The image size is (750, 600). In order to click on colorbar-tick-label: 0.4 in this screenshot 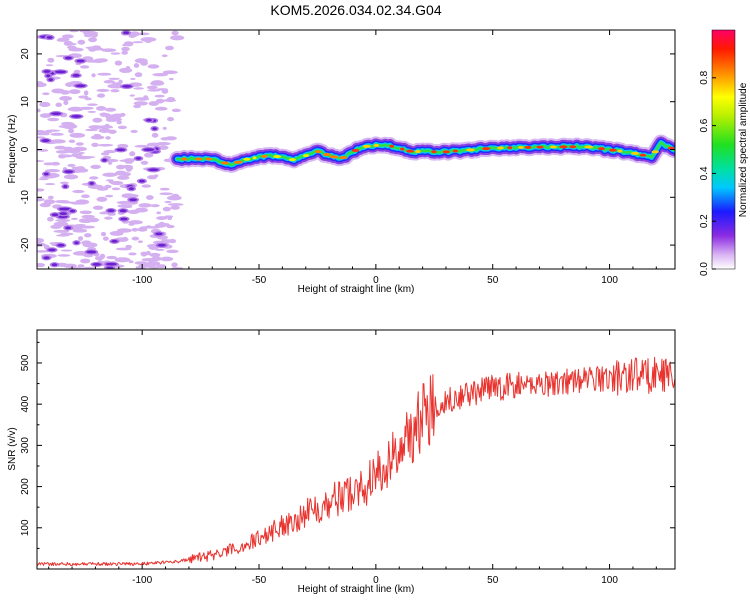, I will do `click(704, 173)`.